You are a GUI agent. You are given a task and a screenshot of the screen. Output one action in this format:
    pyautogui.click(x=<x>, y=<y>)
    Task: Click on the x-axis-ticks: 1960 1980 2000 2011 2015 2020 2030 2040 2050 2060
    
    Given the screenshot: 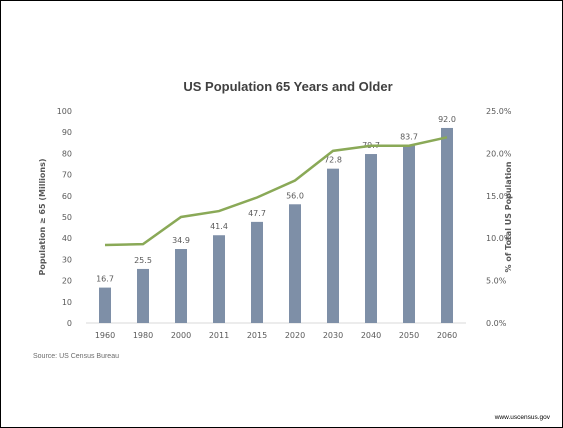 What is the action you would take?
    pyautogui.click(x=276, y=335)
    